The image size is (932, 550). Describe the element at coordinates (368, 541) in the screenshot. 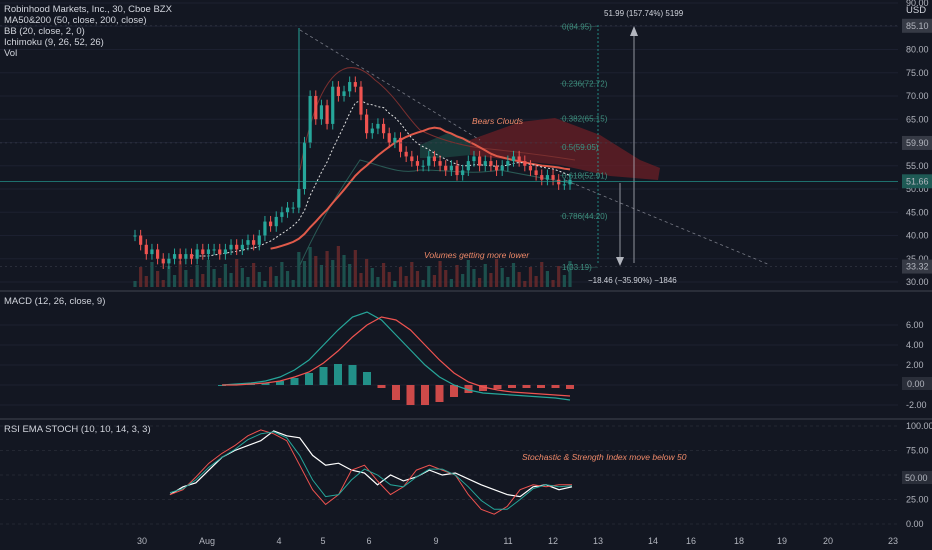

I see `time-tick-label: 6` at that location.